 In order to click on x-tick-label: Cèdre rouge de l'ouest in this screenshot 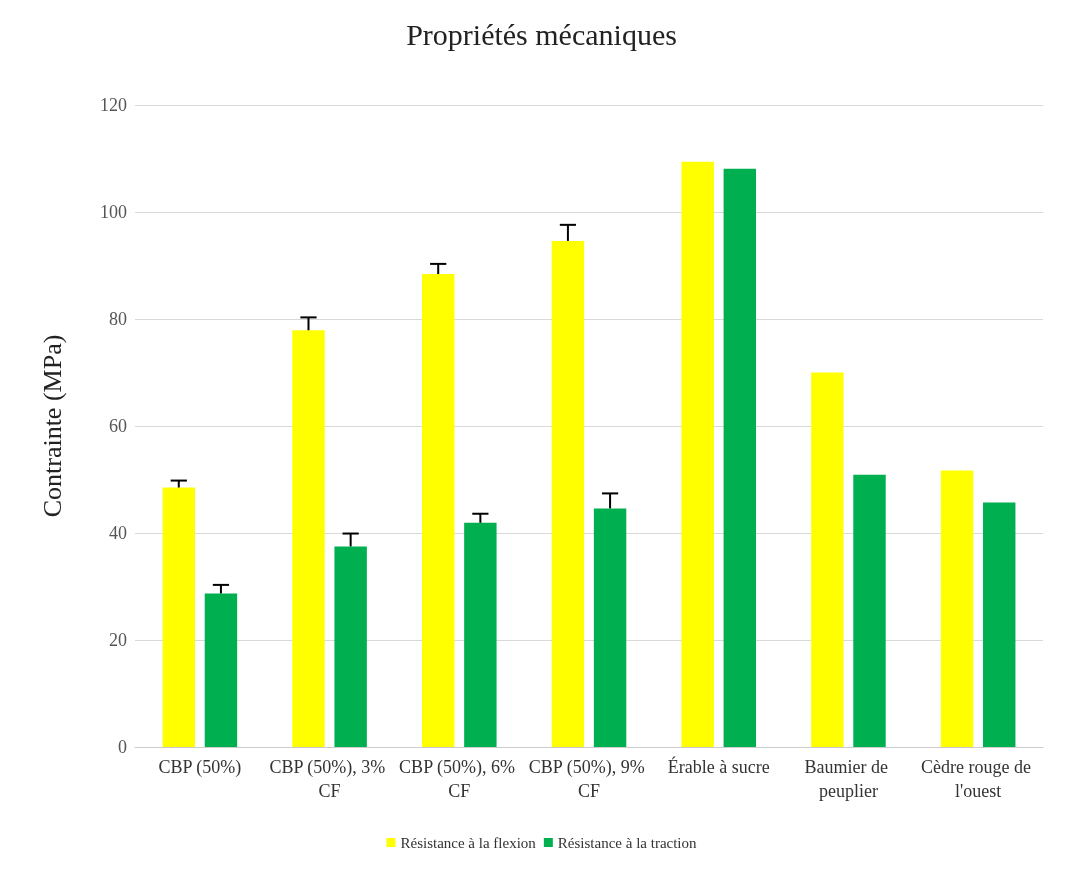, I will do `click(978, 779)`.